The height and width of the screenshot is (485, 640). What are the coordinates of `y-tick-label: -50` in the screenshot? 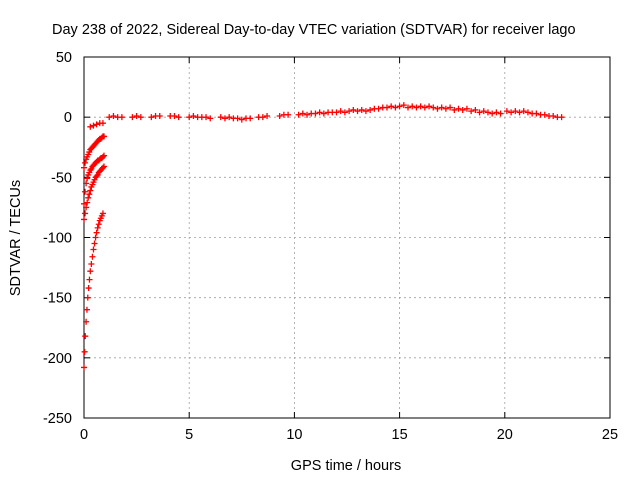 It's located at (61, 178).